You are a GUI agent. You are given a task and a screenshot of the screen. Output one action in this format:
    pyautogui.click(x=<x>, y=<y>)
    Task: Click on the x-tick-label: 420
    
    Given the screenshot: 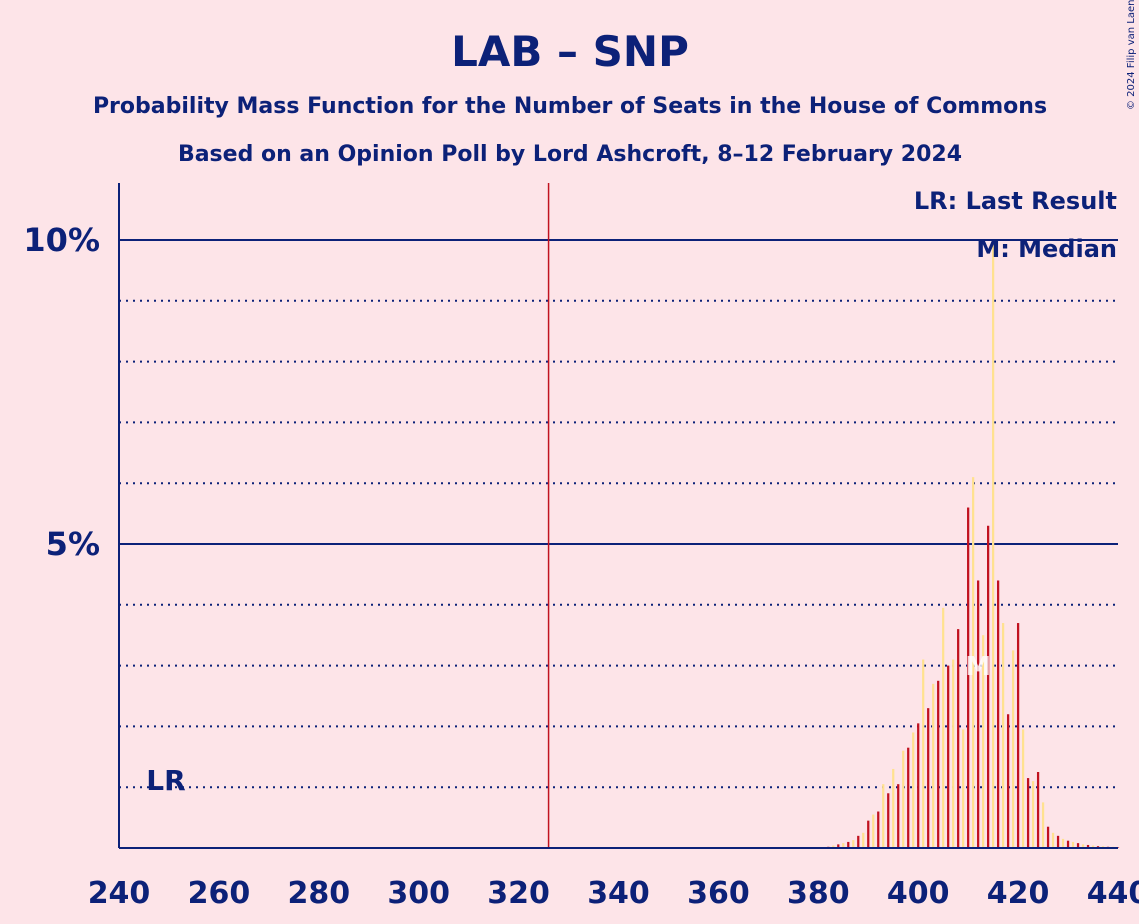 What is the action you would take?
    pyautogui.click(x=1018, y=893)
    